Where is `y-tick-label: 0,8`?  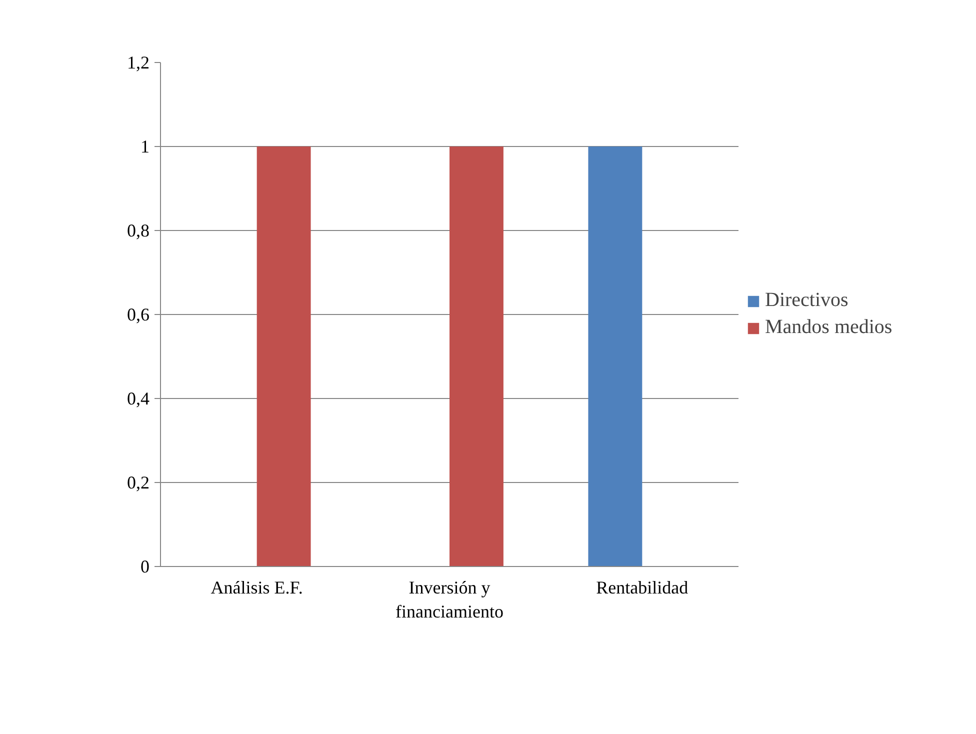
y-tick-label: 0,8 is located at coordinates (138, 230).